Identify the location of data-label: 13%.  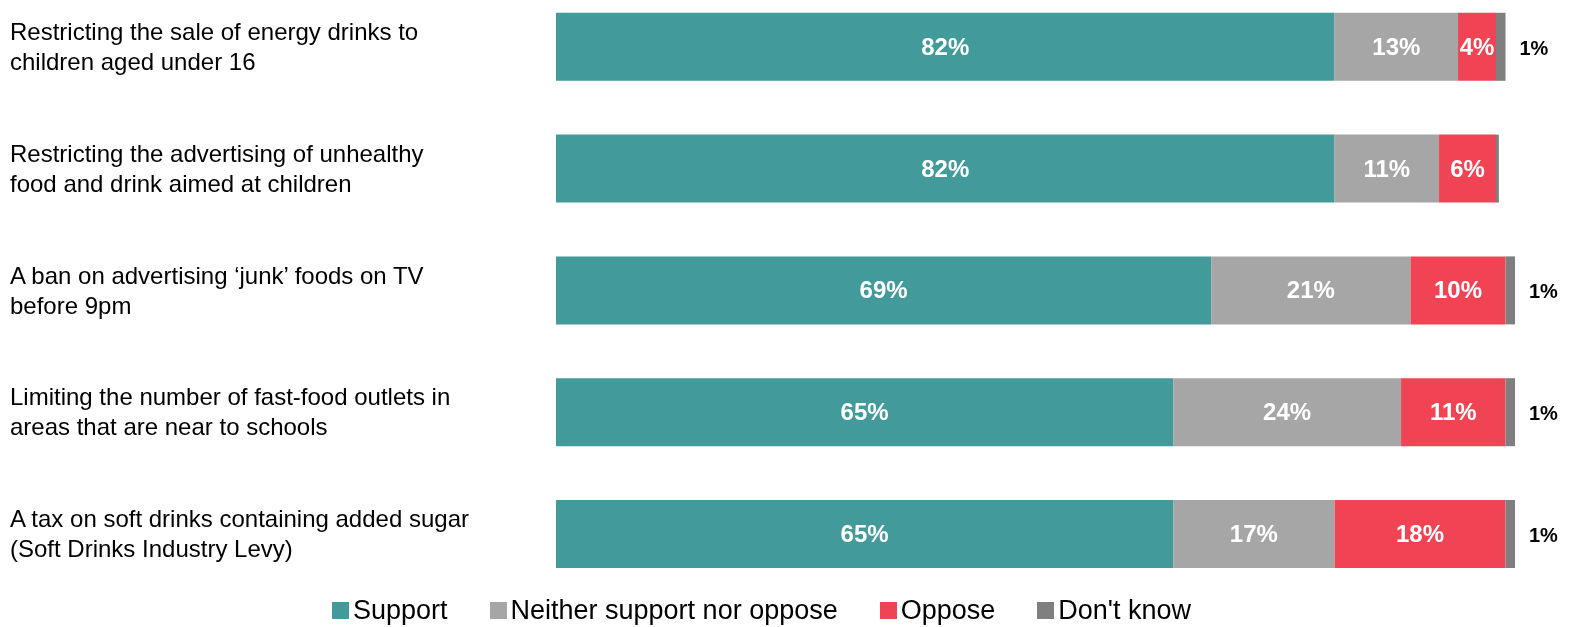
(1396, 46).